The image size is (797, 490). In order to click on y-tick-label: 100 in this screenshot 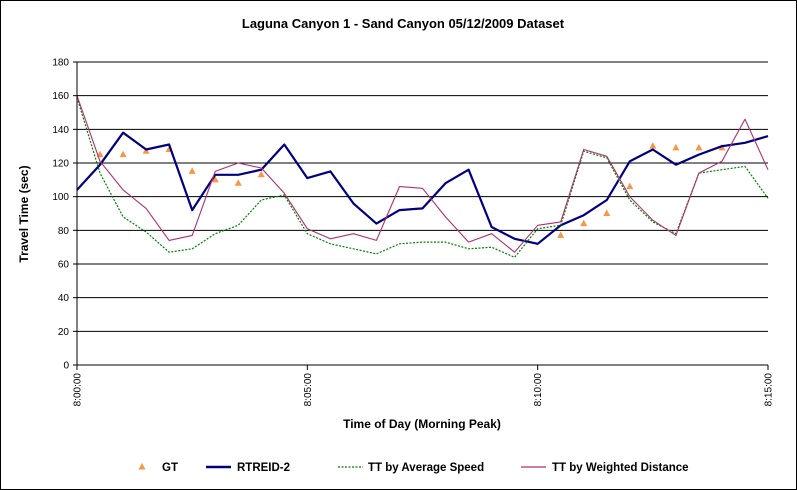, I will do `click(60, 197)`.